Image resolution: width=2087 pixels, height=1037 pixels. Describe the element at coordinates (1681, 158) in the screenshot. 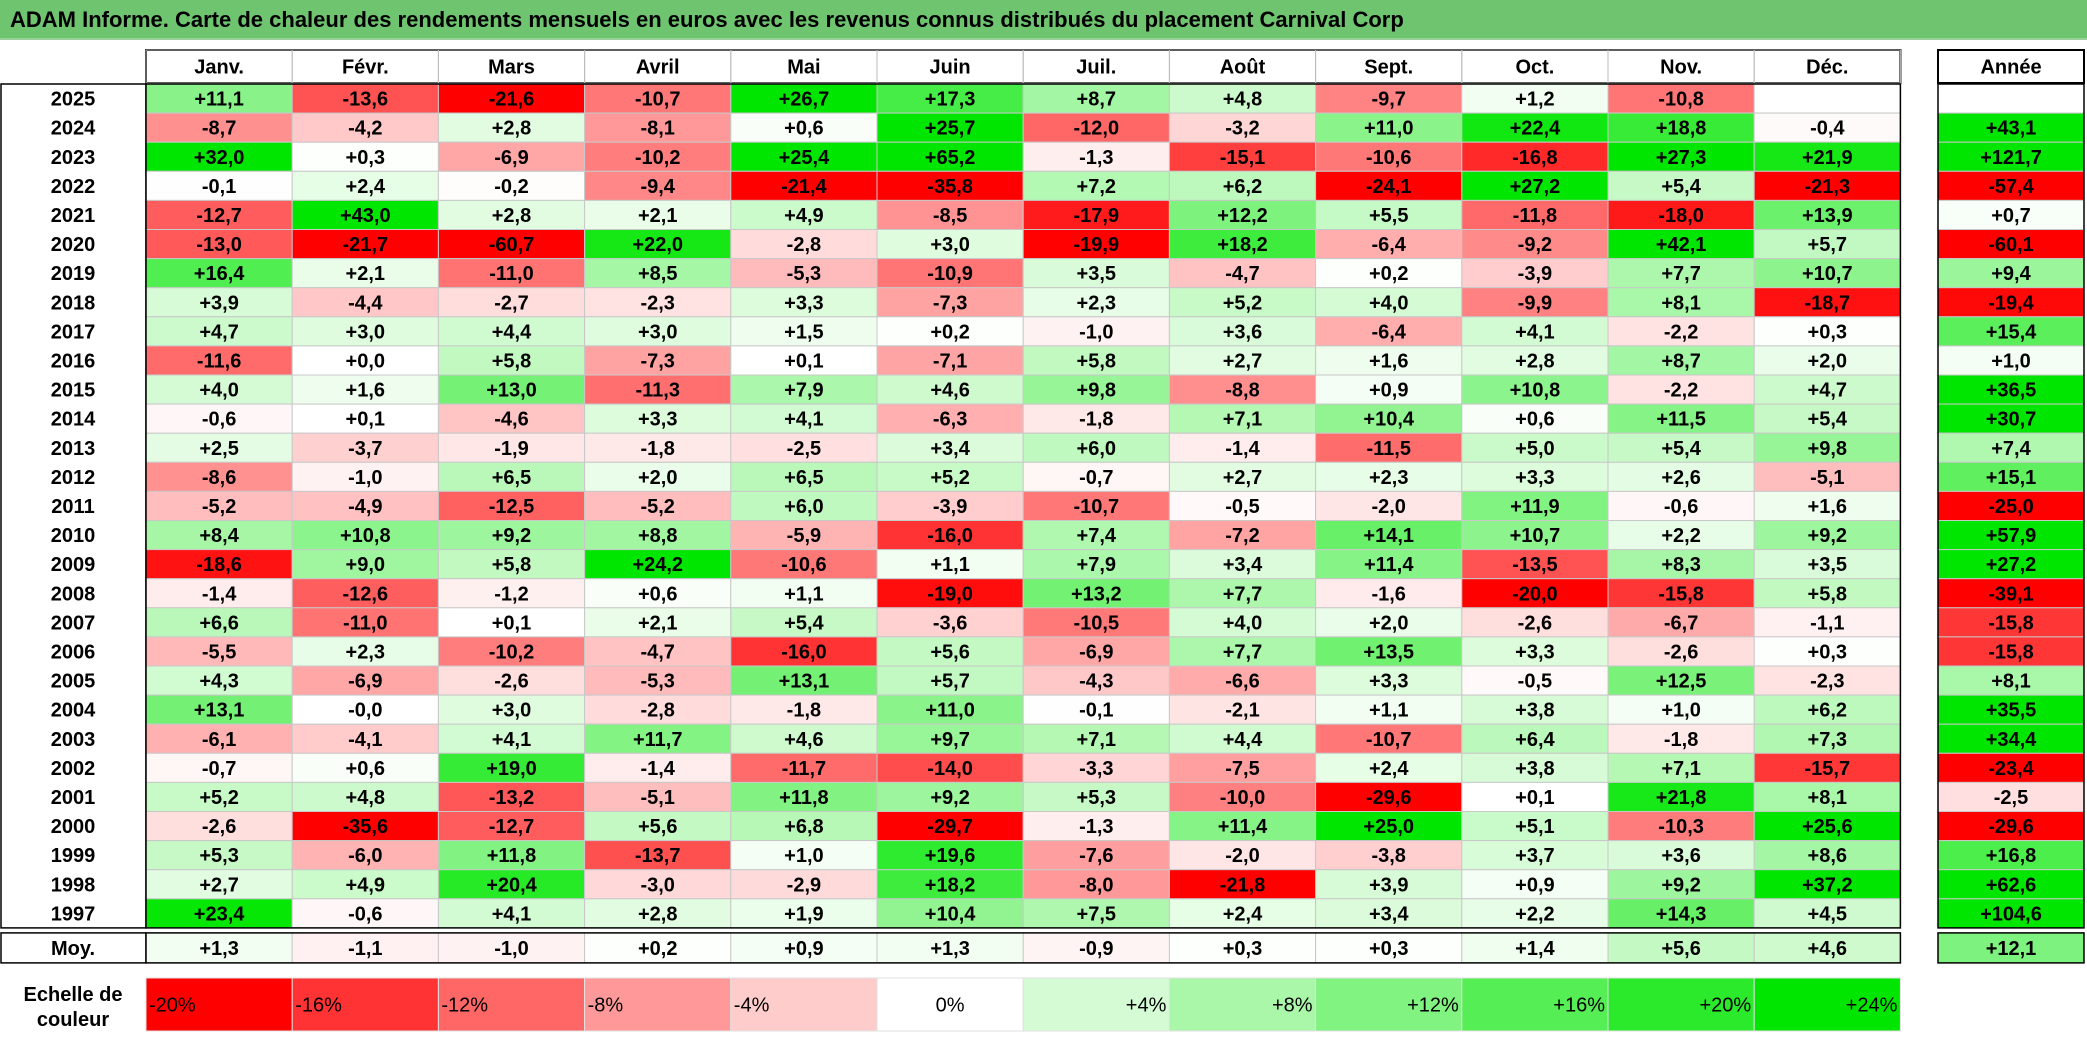

I see `cell-value: +27,3` at that location.